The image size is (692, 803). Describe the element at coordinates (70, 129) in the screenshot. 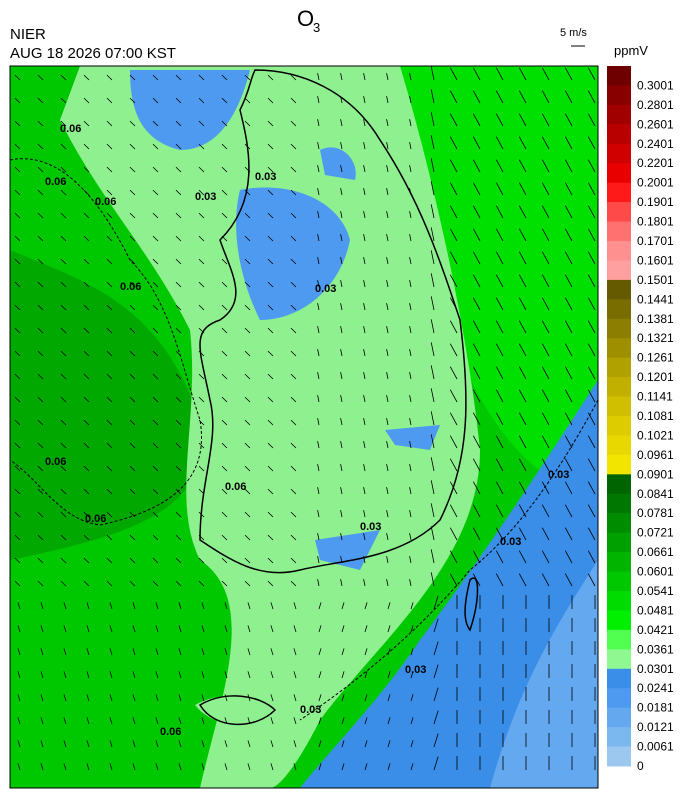

I see `contour-label: 0.06` at that location.